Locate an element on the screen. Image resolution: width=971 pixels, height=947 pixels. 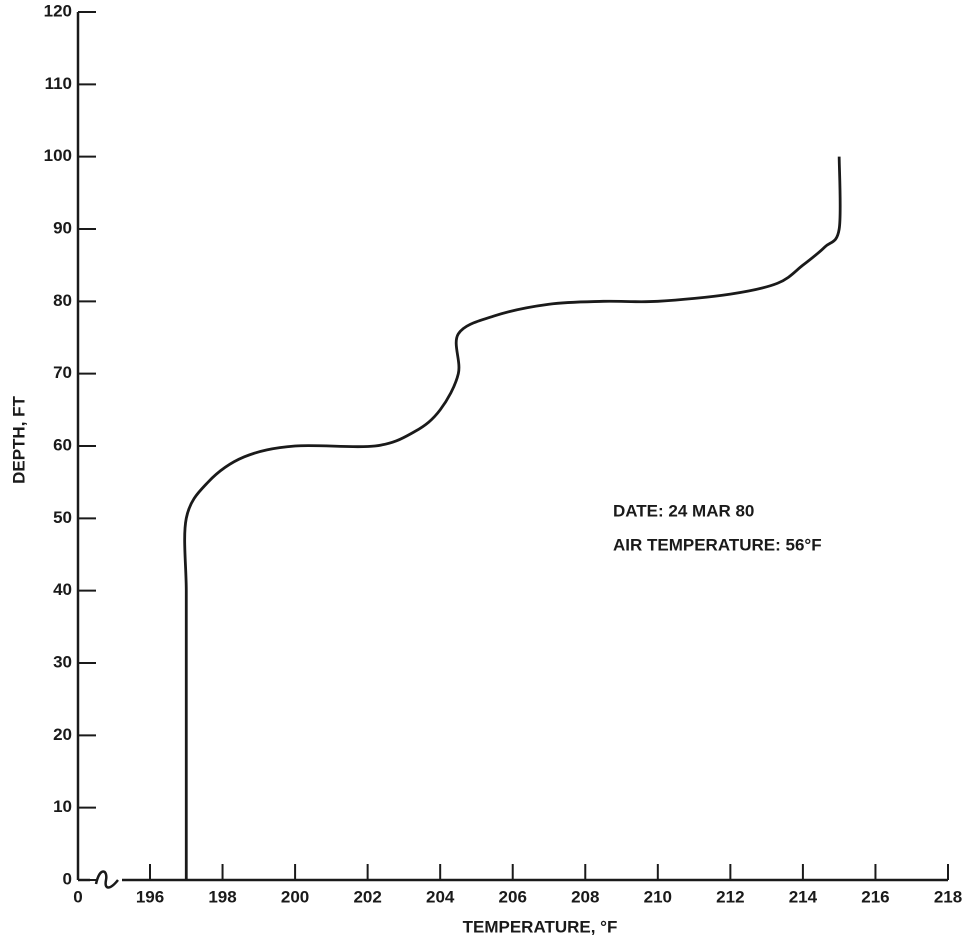
x-tick-label: 204 is located at coordinates (440, 896).